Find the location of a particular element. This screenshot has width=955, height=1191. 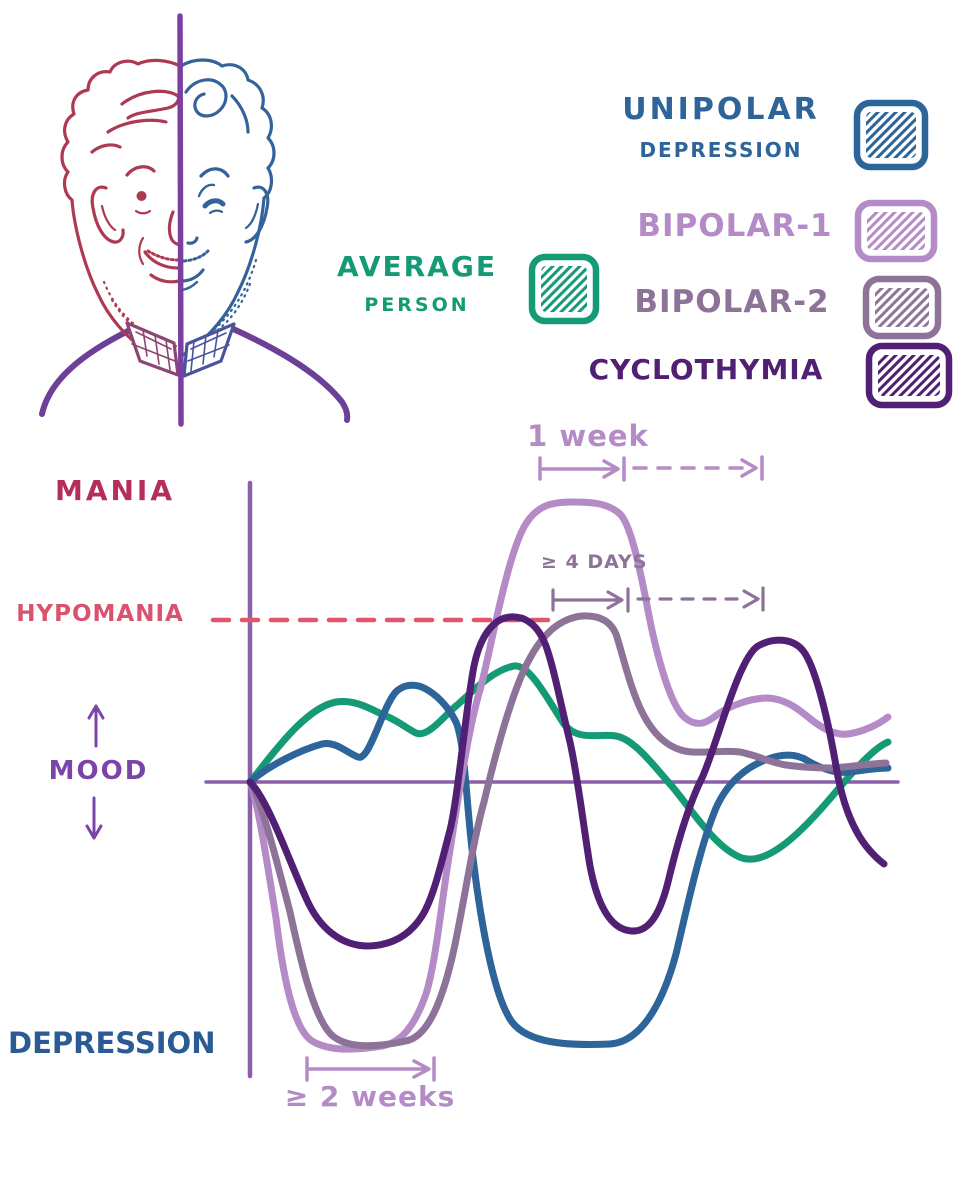

legend-bipolar2-label: BIPOLAR-2 is located at coordinates (732, 302).